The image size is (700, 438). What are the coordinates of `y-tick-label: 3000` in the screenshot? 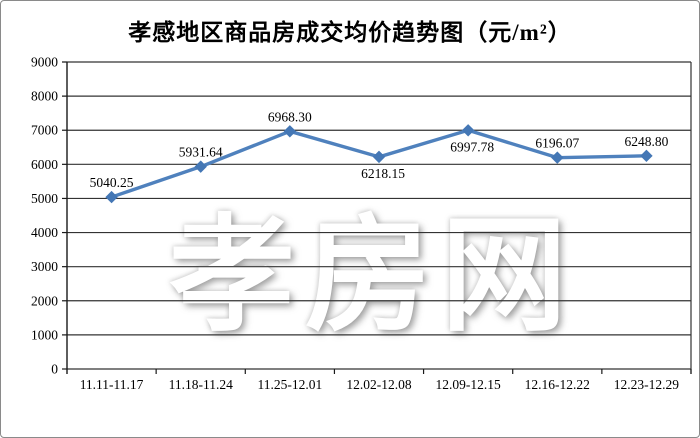 It's located at (44, 266).